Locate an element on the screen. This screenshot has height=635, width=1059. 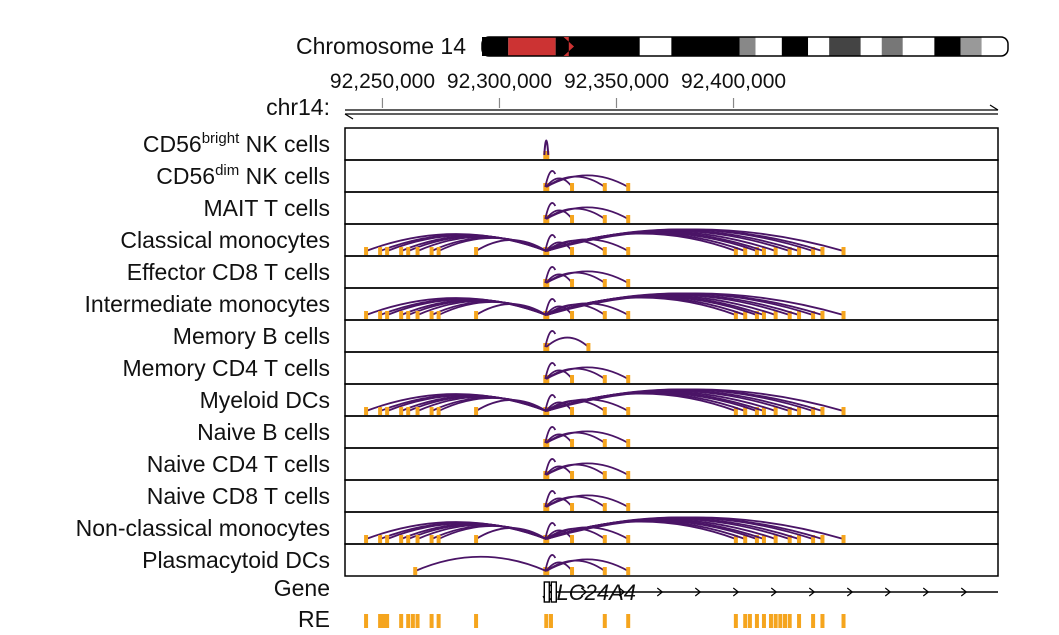
tick-label: 92,250,000 is located at coordinates (382, 81).